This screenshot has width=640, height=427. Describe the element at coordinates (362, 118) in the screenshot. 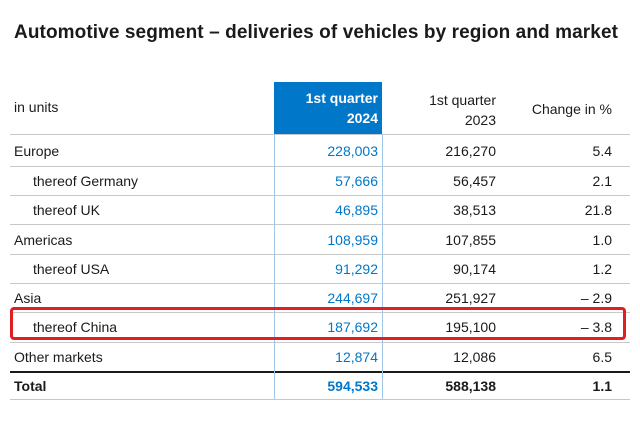

I see `header-current-period-line2: 2024` at that location.